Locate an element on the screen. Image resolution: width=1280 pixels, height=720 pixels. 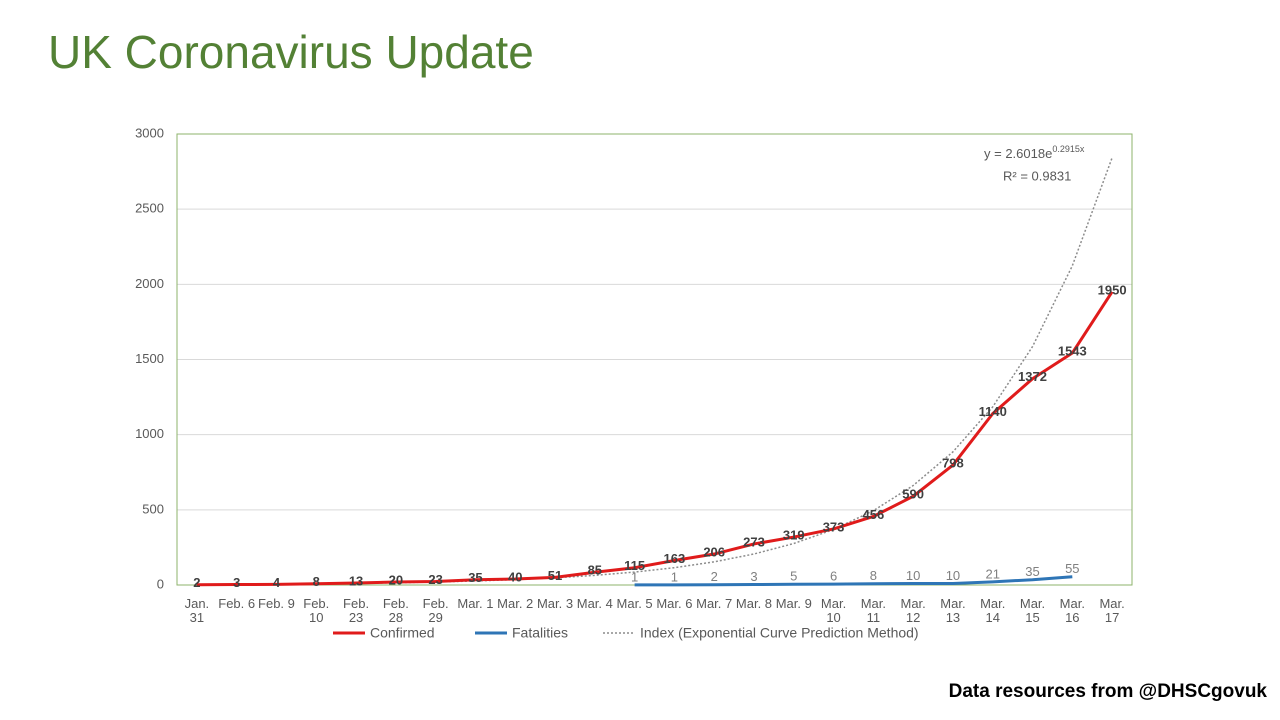
x-tick-label: Mar. 12 is located at coordinates (913, 610).